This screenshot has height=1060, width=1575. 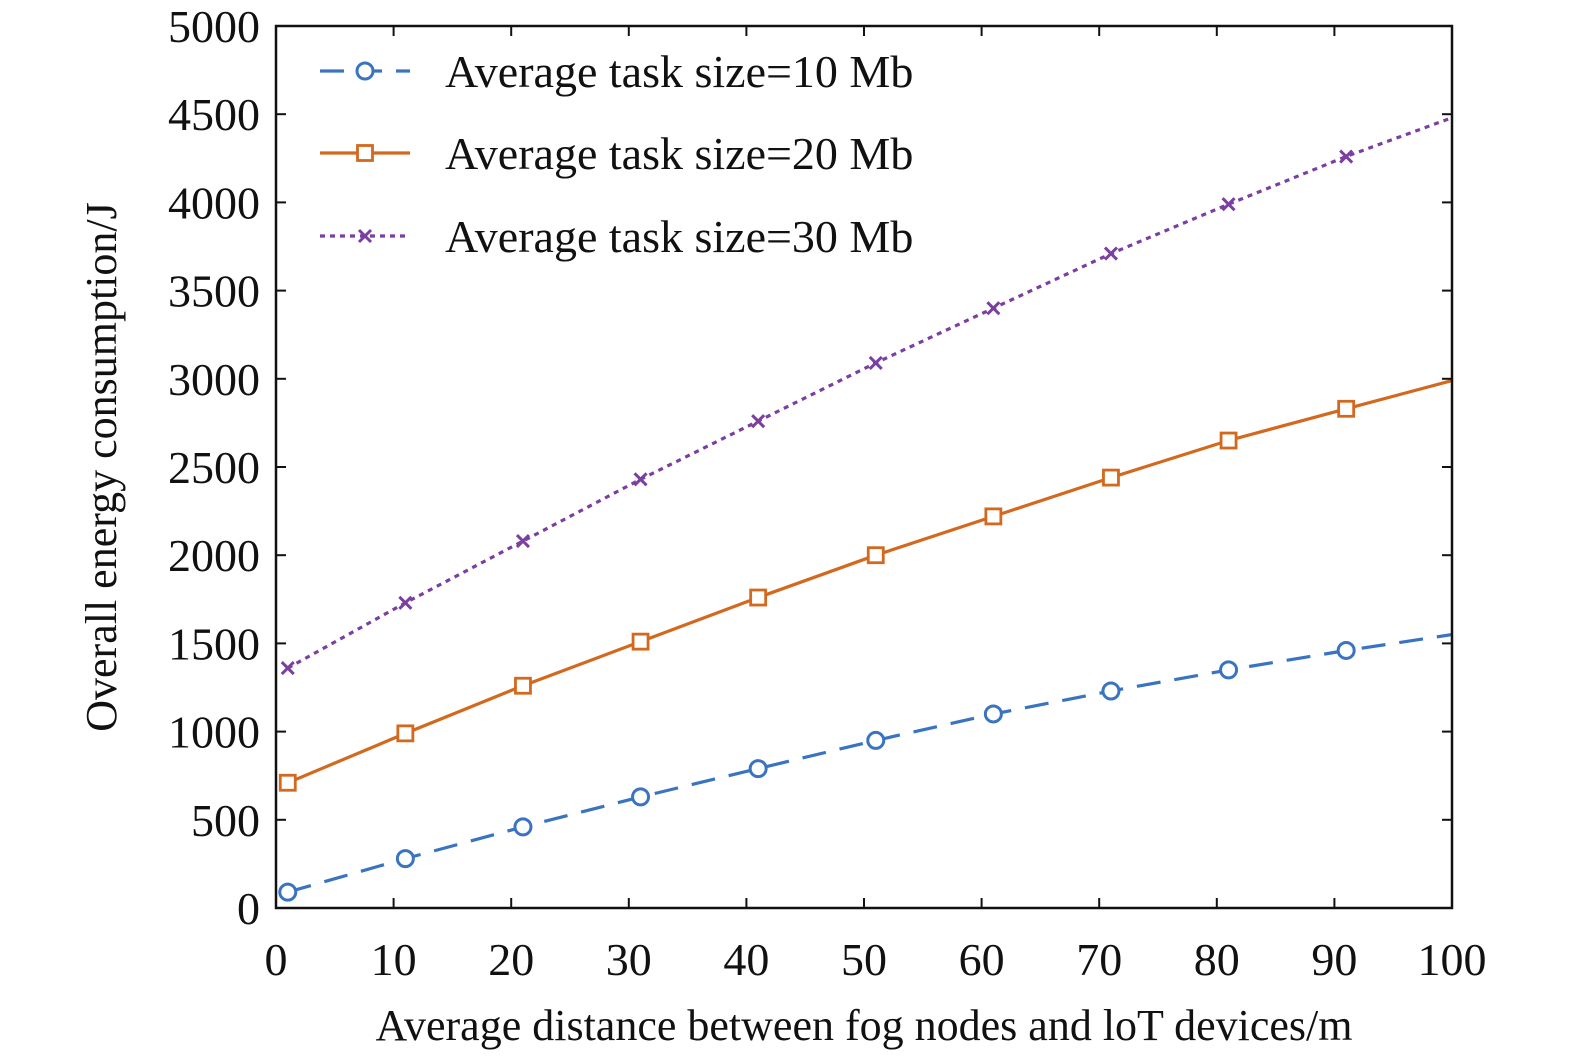 What do you see at coordinates (214, 202) in the screenshot?
I see `y-tick-label: 4000` at bounding box center [214, 202].